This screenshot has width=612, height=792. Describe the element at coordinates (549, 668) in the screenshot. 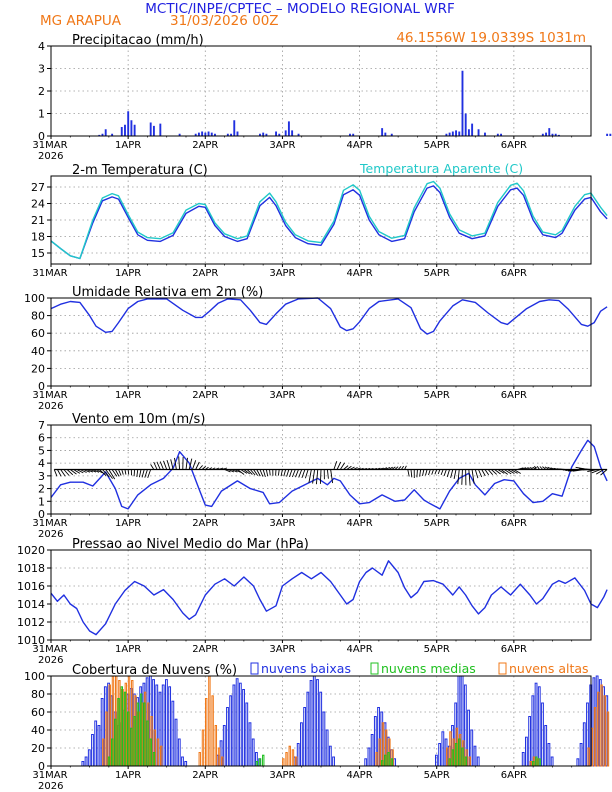

I see `legend-label: nuvens altas` at that location.